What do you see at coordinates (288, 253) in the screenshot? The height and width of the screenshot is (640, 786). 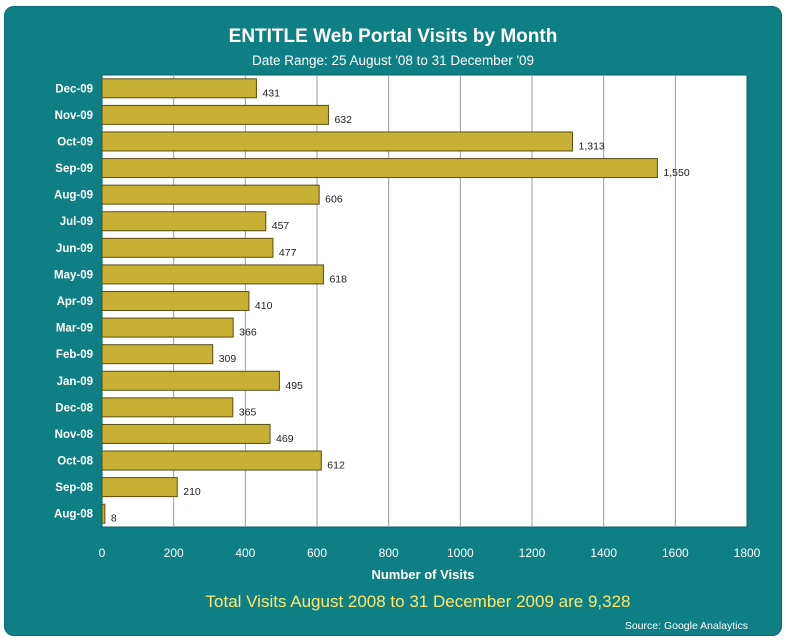 I see `data-label: 477` at bounding box center [288, 253].